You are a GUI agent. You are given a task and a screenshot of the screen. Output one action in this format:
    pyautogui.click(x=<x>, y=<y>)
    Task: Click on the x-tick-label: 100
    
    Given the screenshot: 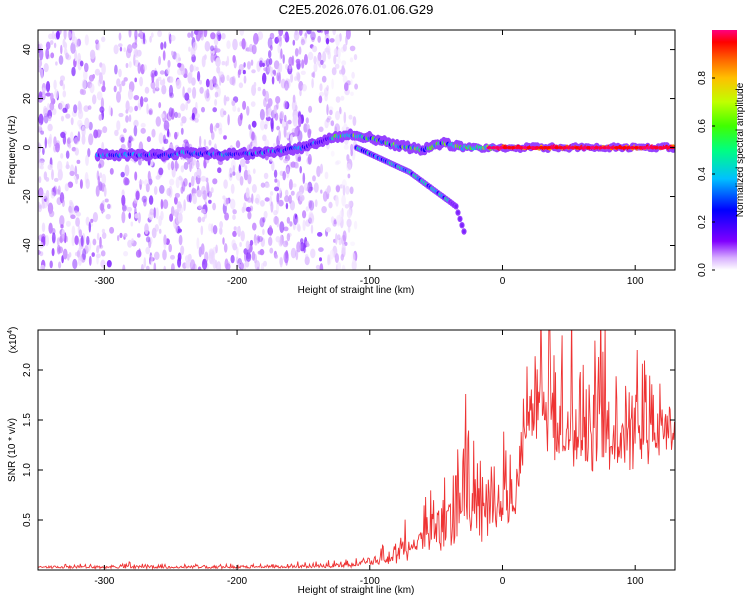 What is the action you would take?
    pyautogui.click(x=635, y=581)
    